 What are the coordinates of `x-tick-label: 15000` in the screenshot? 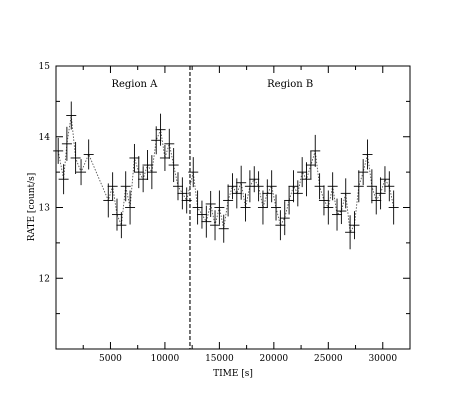 It's located at (219, 359).